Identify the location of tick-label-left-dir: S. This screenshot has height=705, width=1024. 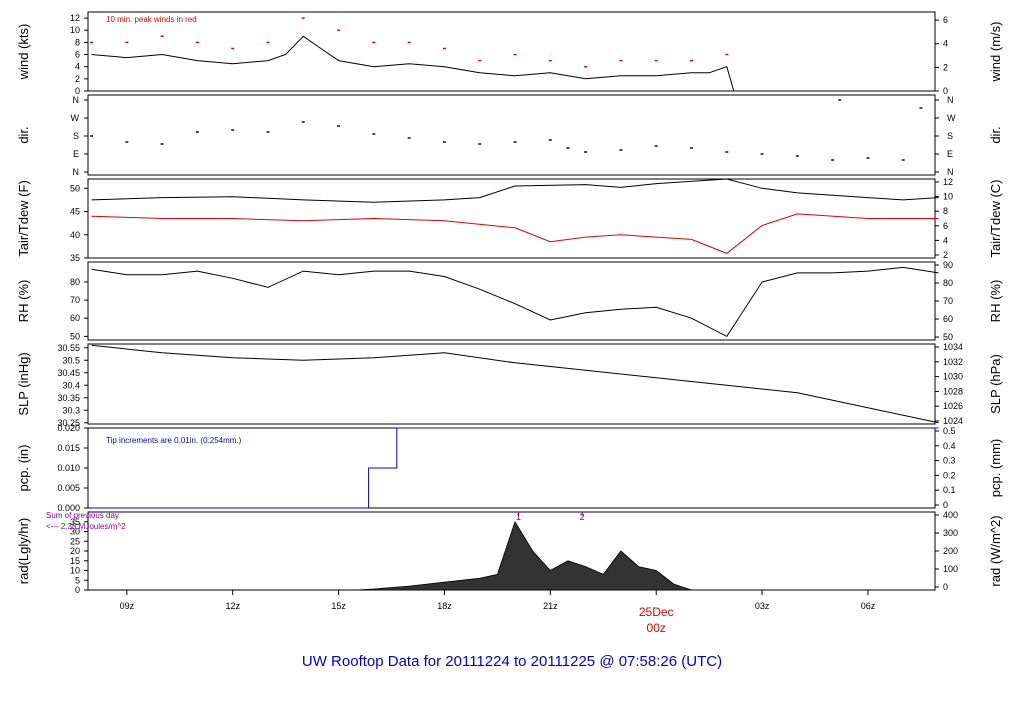
(76, 136).